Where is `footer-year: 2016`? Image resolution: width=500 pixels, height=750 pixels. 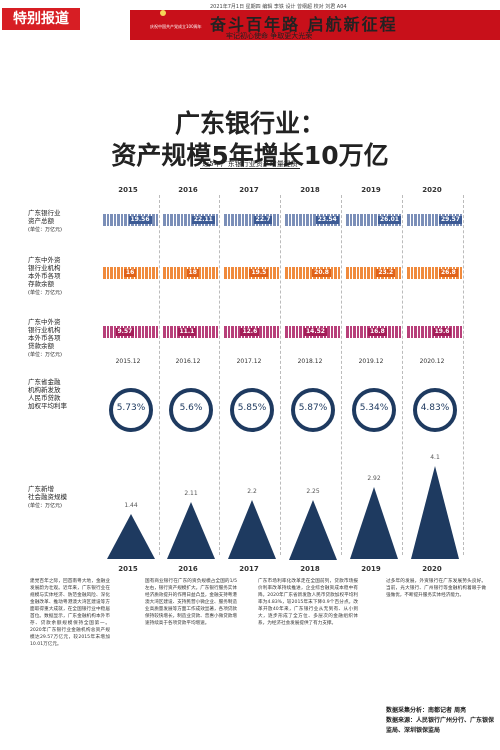 footer-year: 2016 is located at coordinates (188, 569).